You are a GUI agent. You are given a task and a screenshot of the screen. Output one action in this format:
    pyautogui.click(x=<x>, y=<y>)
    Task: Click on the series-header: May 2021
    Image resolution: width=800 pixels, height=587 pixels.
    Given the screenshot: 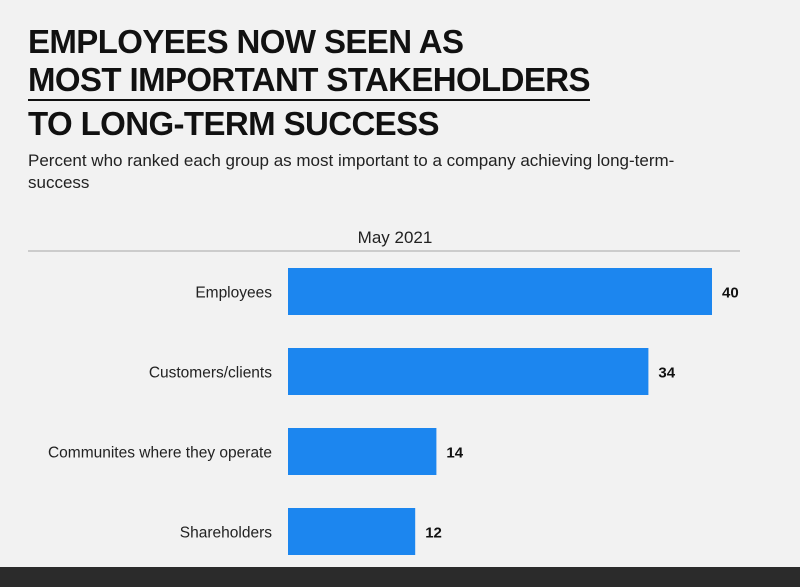 What is the action you would take?
    pyautogui.click(x=395, y=237)
    